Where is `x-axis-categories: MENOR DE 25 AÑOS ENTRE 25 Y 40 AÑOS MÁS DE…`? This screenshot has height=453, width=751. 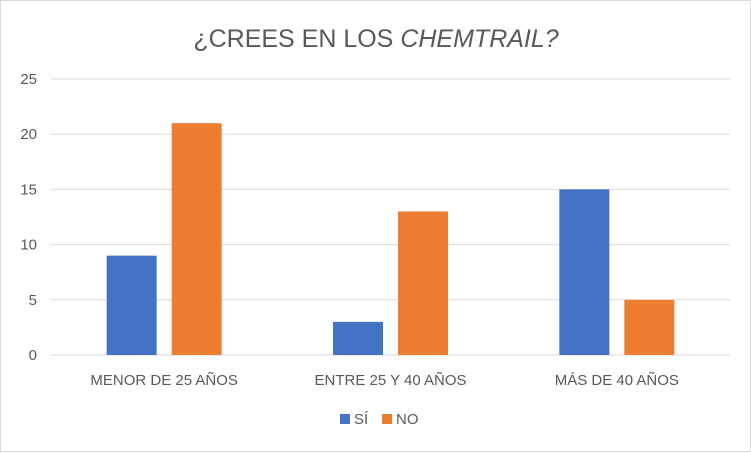
x-axis-categories: MENOR DE 25 AÑOS ENTRE 25 Y 40 AÑOS MÁS DE… is located at coordinates (384, 380).